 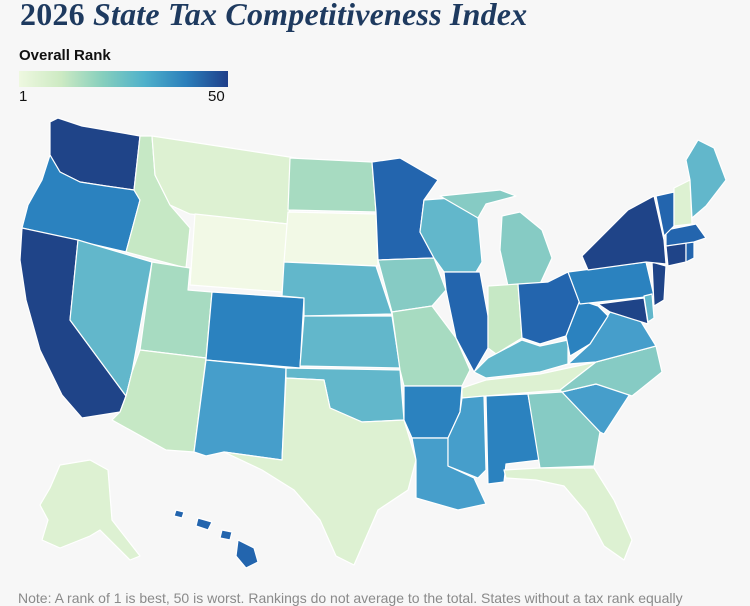 What do you see at coordinates (239, 253) in the screenshot?
I see `state-wyoming` at bounding box center [239, 253].